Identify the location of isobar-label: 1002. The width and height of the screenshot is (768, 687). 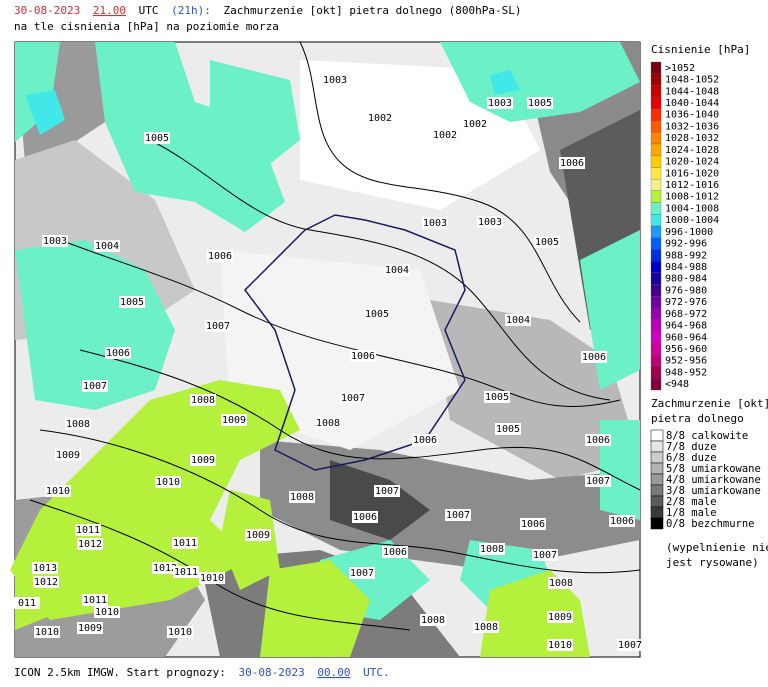
(475, 124).